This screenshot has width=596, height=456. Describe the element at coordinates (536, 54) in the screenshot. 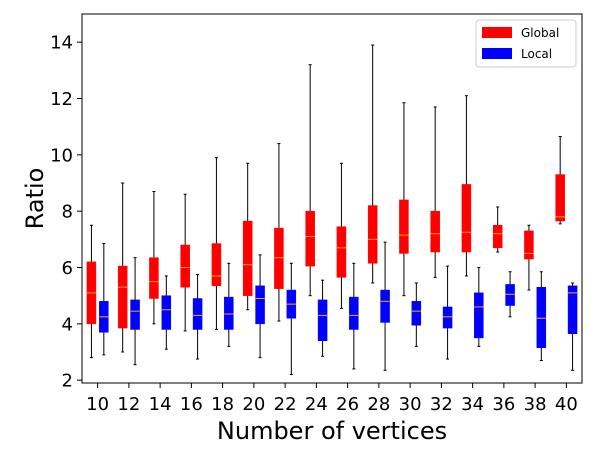

I see `legend-label-local: Local` at that location.